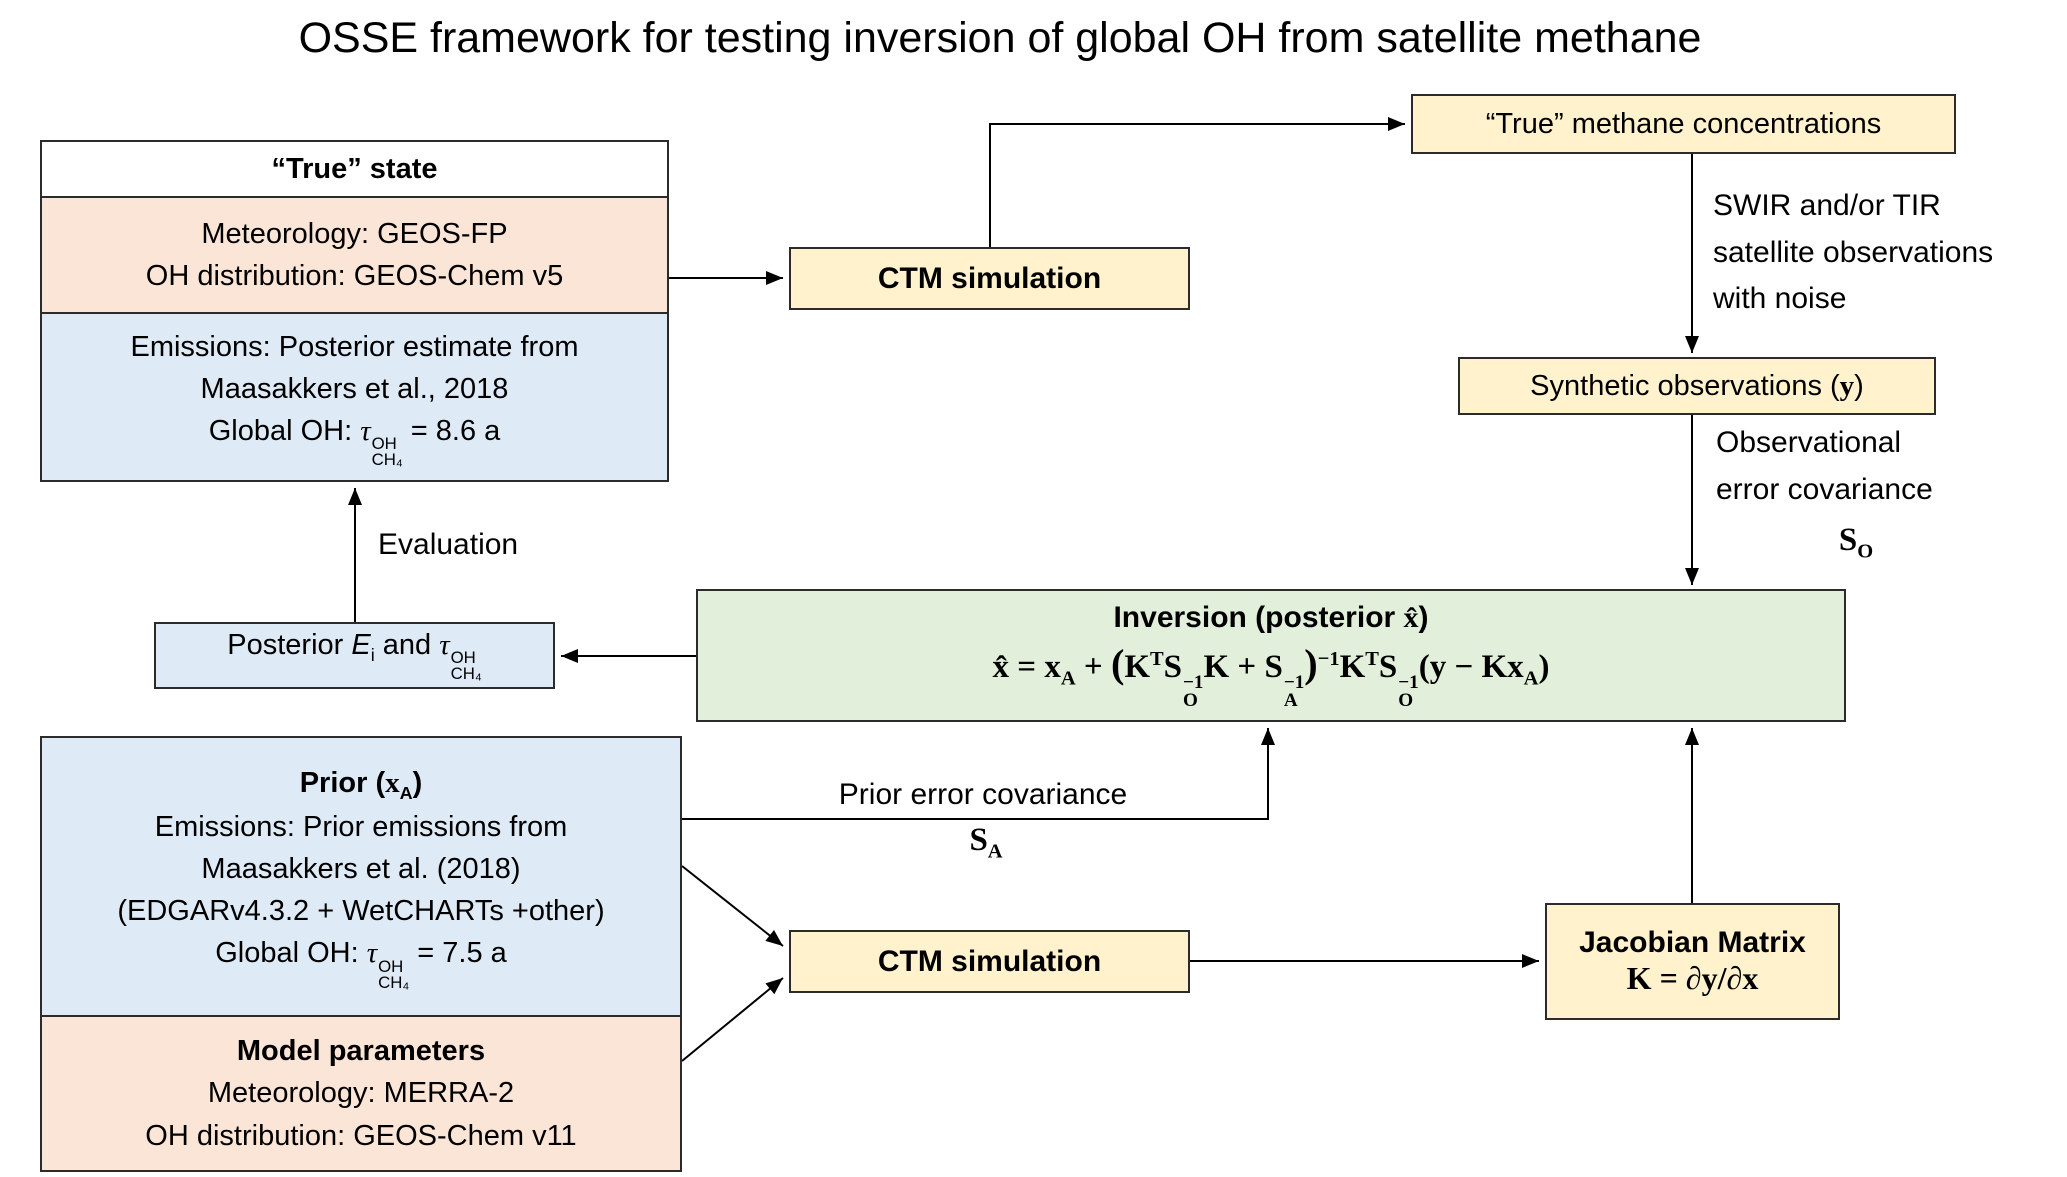 The height and width of the screenshot is (1177, 2067). I want to click on meteorology-line: Meteorology: GEOS-FP, so click(354, 233).